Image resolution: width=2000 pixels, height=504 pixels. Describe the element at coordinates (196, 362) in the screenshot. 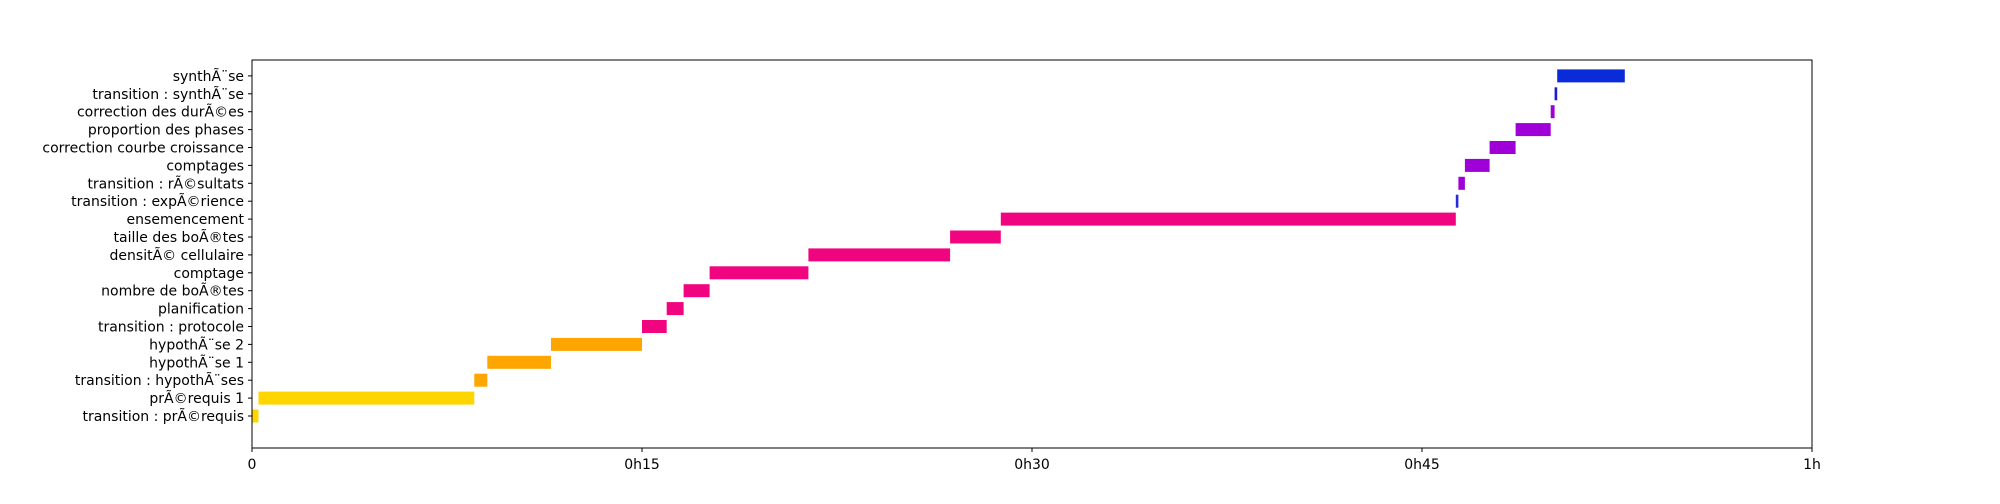

I see `y-label-hypotha-se-1: hypothÃ¨se 1` at that location.